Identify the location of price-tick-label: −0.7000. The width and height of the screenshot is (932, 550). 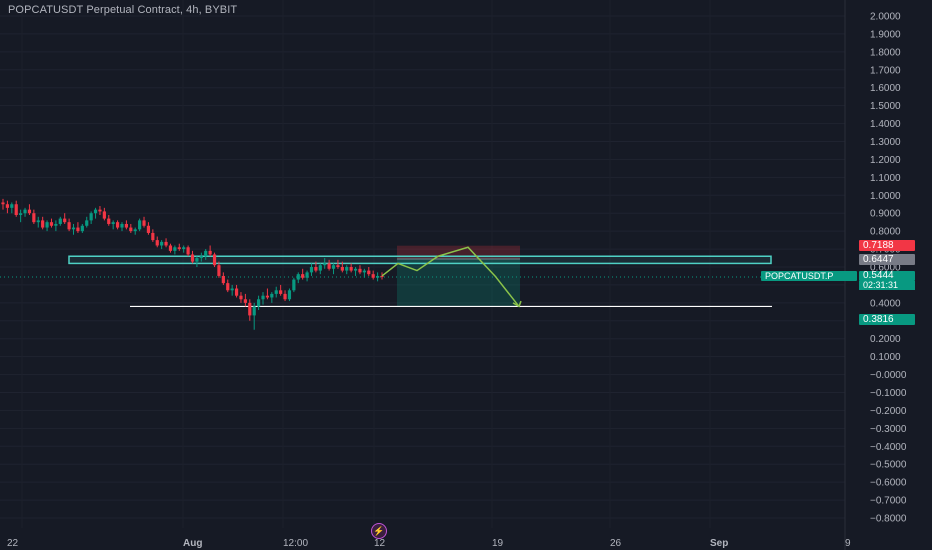
(888, 501).